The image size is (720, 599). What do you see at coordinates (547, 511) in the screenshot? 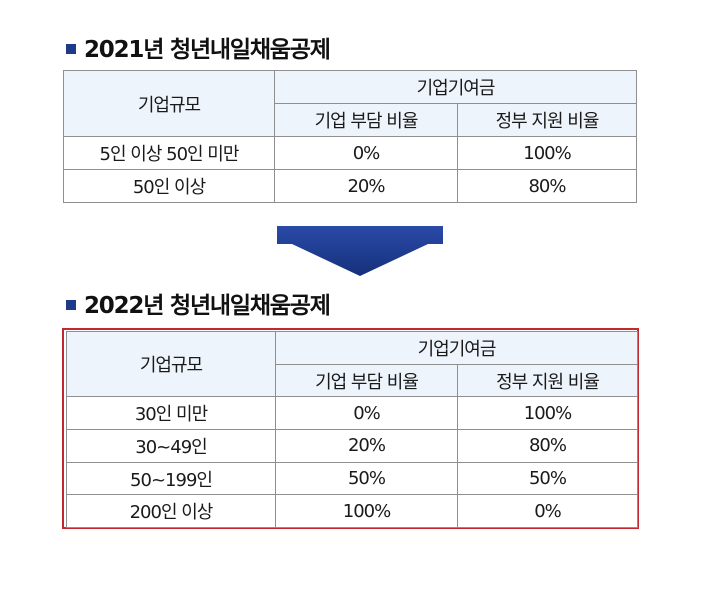
I see `cell-gov-support: 0%` at bounding box center [547, 511].